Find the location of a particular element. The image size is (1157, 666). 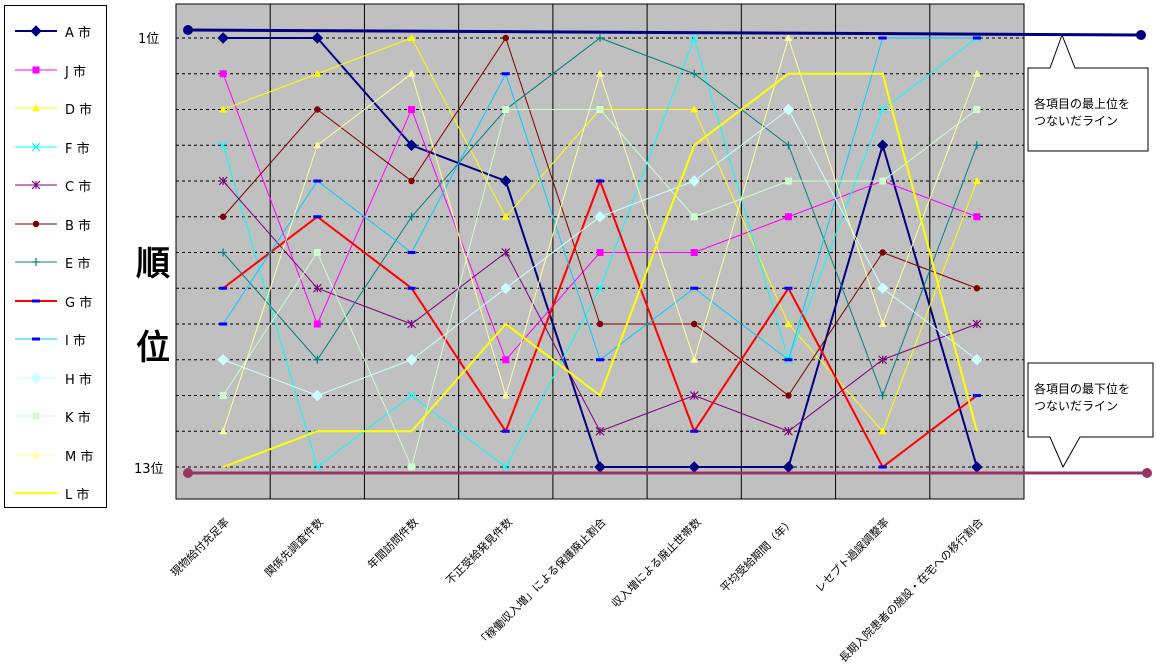

legend-item: G 市 is located at coordinates (55, 300).